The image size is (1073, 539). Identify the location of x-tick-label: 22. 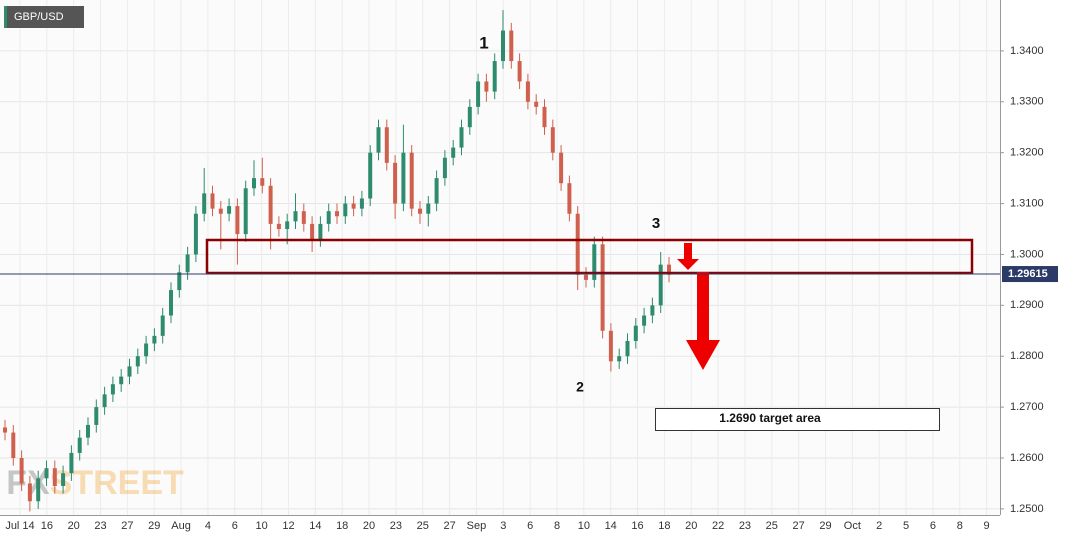
(718, 526).